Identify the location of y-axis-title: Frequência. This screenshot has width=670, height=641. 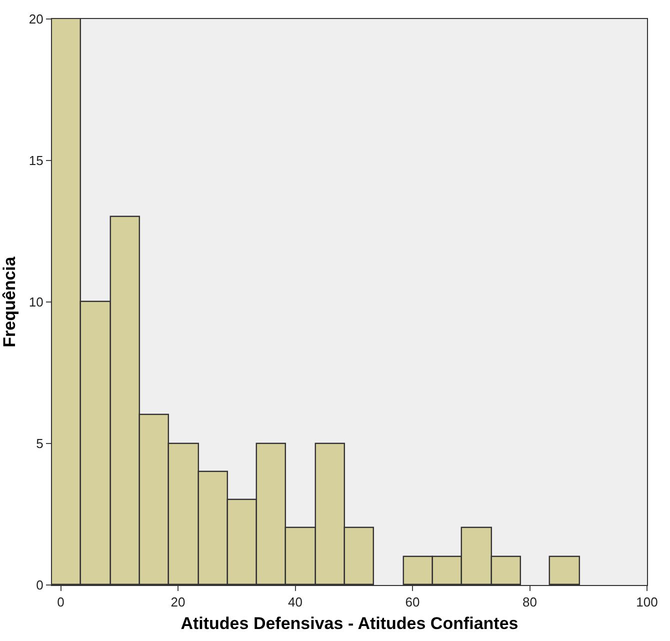
(9, 302).